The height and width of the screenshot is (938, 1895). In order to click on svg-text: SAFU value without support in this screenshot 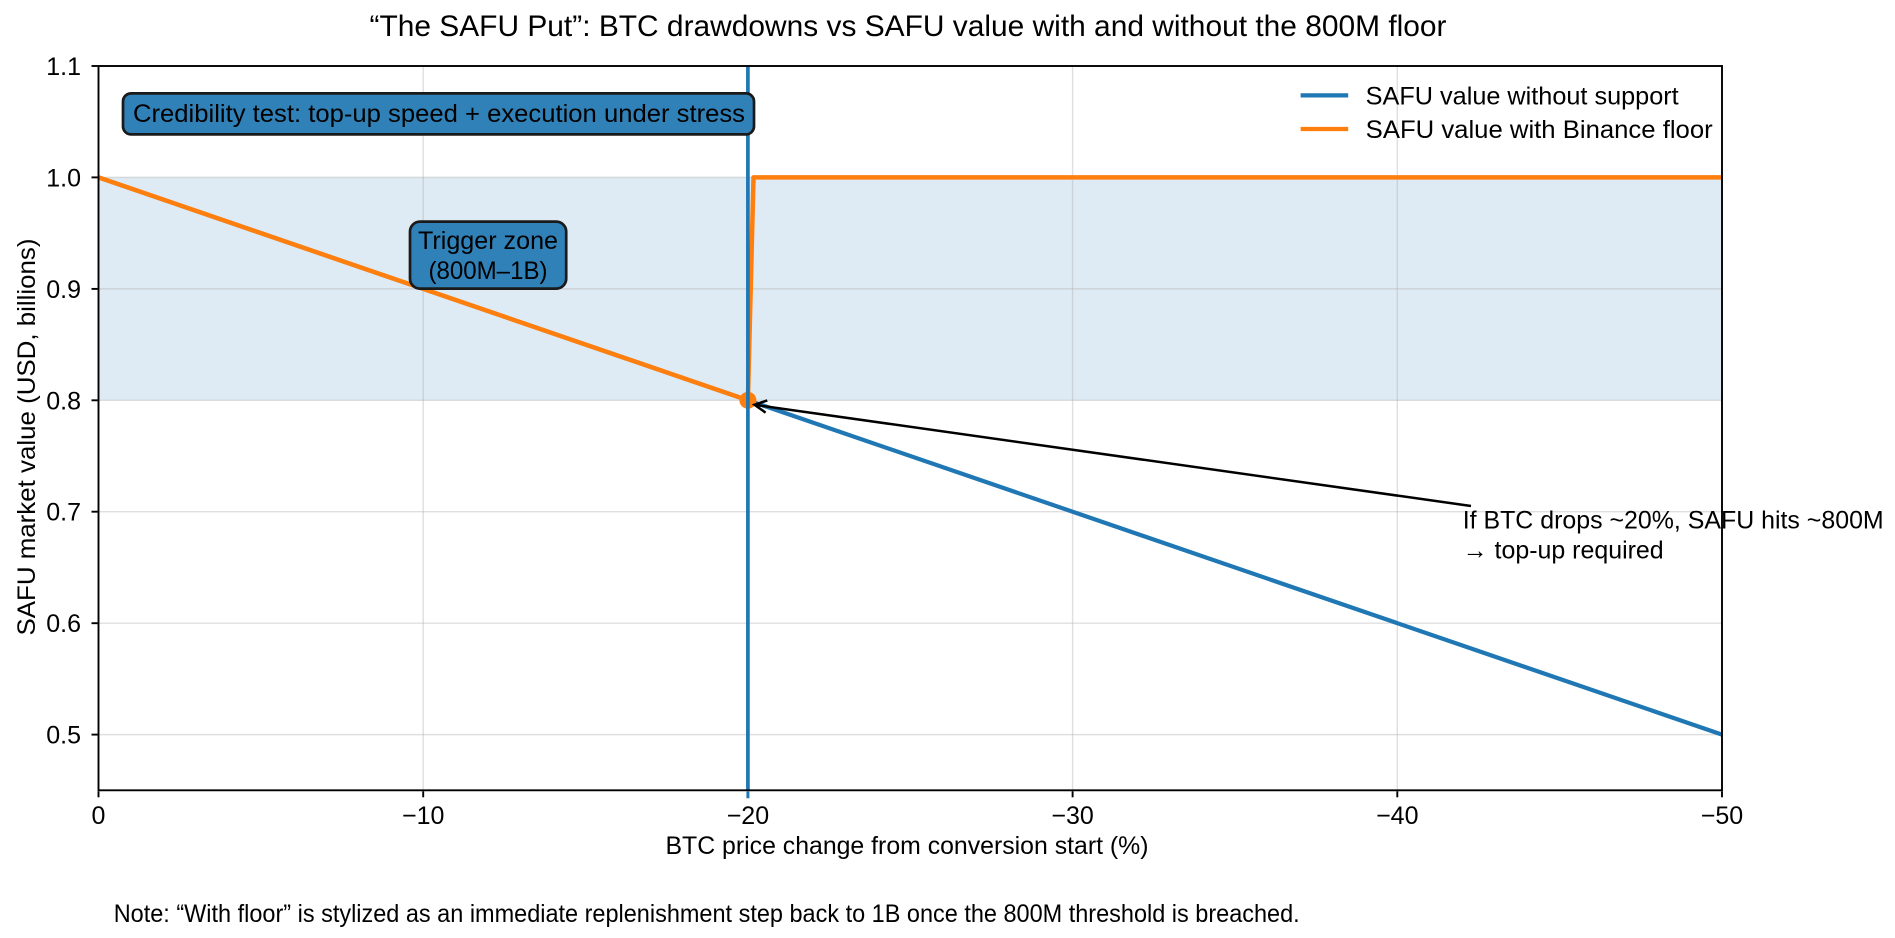, I will do `click(1522, 96)`.